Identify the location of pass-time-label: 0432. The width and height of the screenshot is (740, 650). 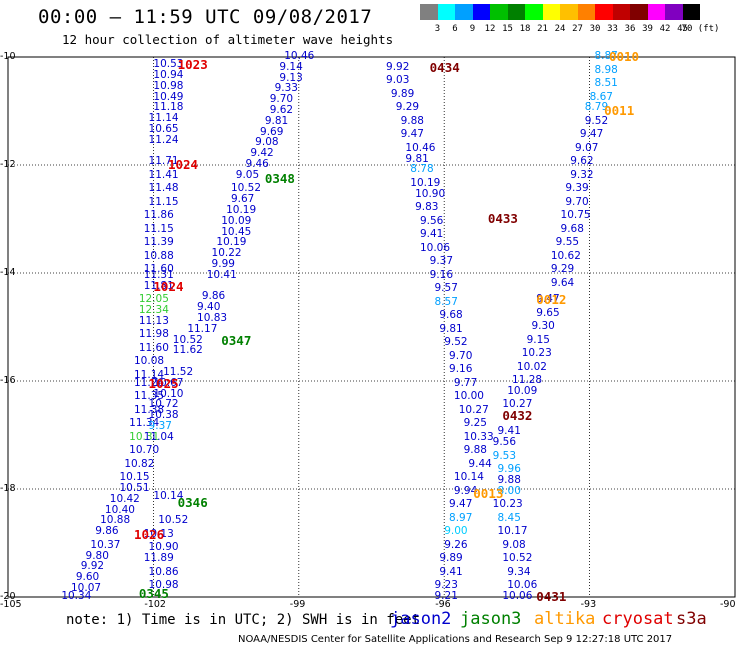
(517, 416).